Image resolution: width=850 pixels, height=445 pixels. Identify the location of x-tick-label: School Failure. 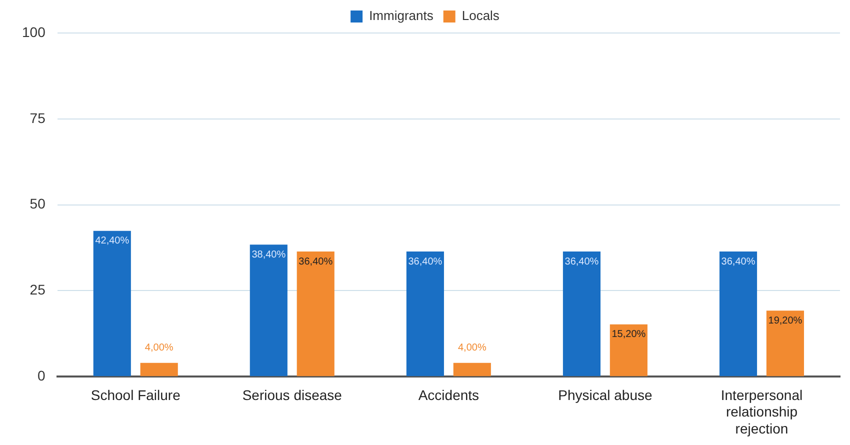
(135, 394).